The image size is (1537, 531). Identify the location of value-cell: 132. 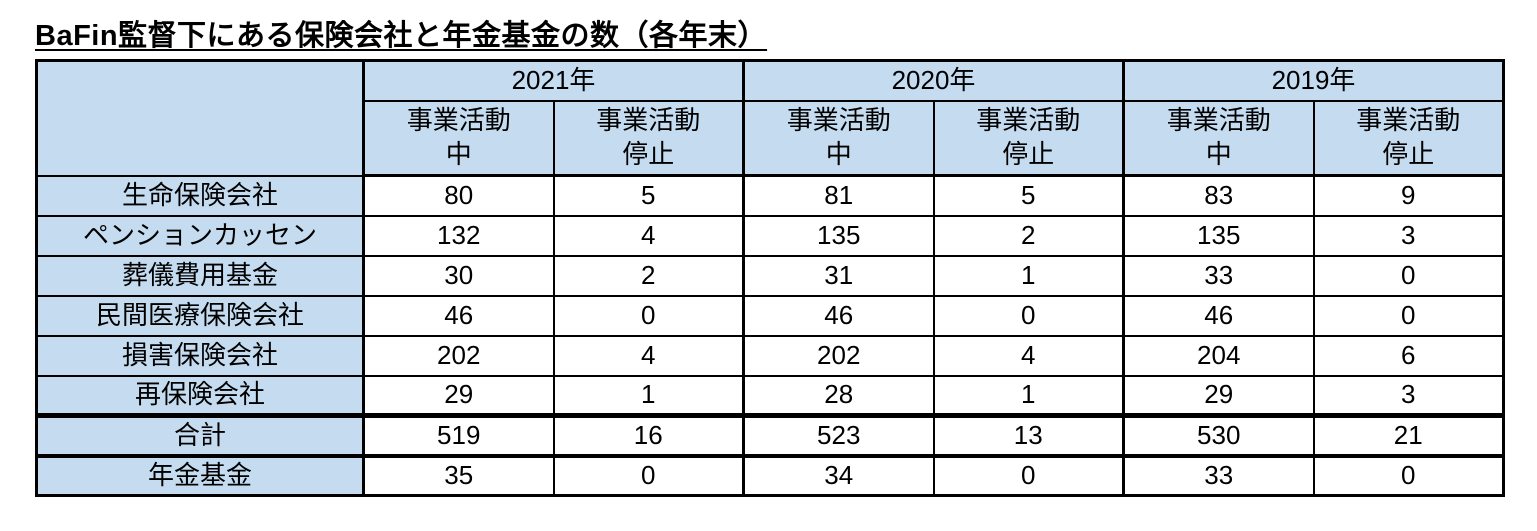
(458, 235).